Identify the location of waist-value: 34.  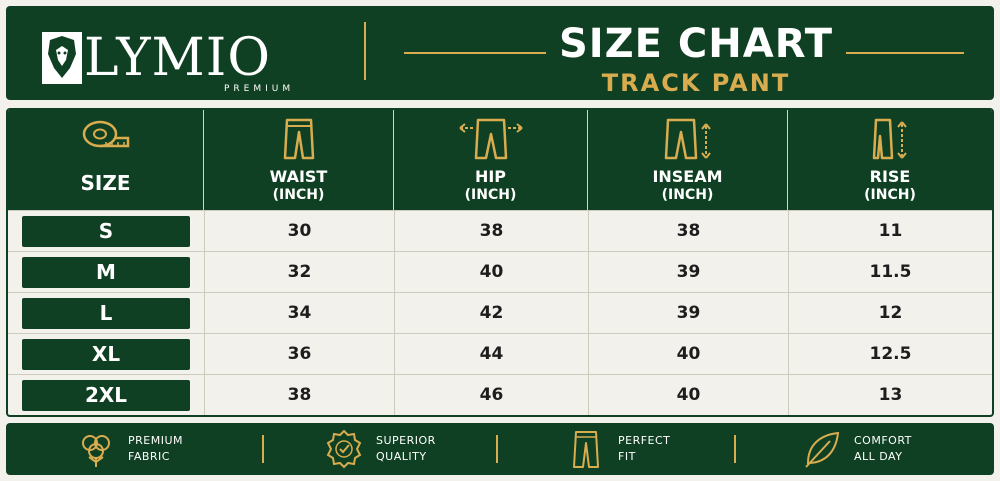
(299, 313).